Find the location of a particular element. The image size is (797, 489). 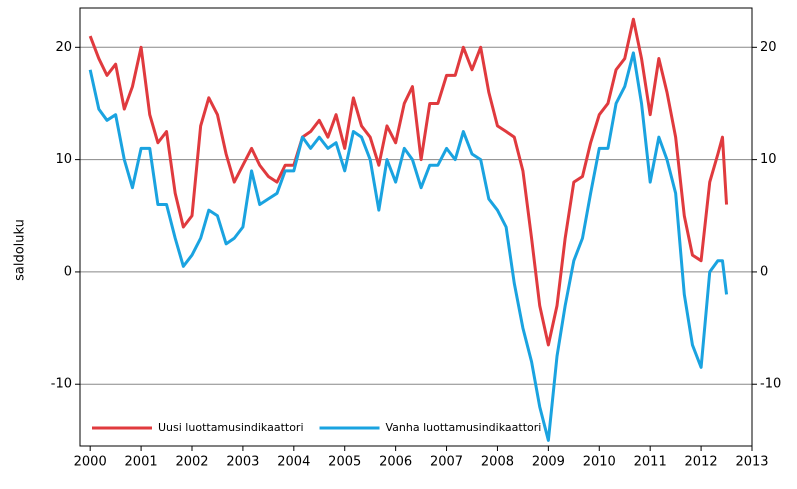

y2-tick-label: 20 is located at coordinates (768, 47).